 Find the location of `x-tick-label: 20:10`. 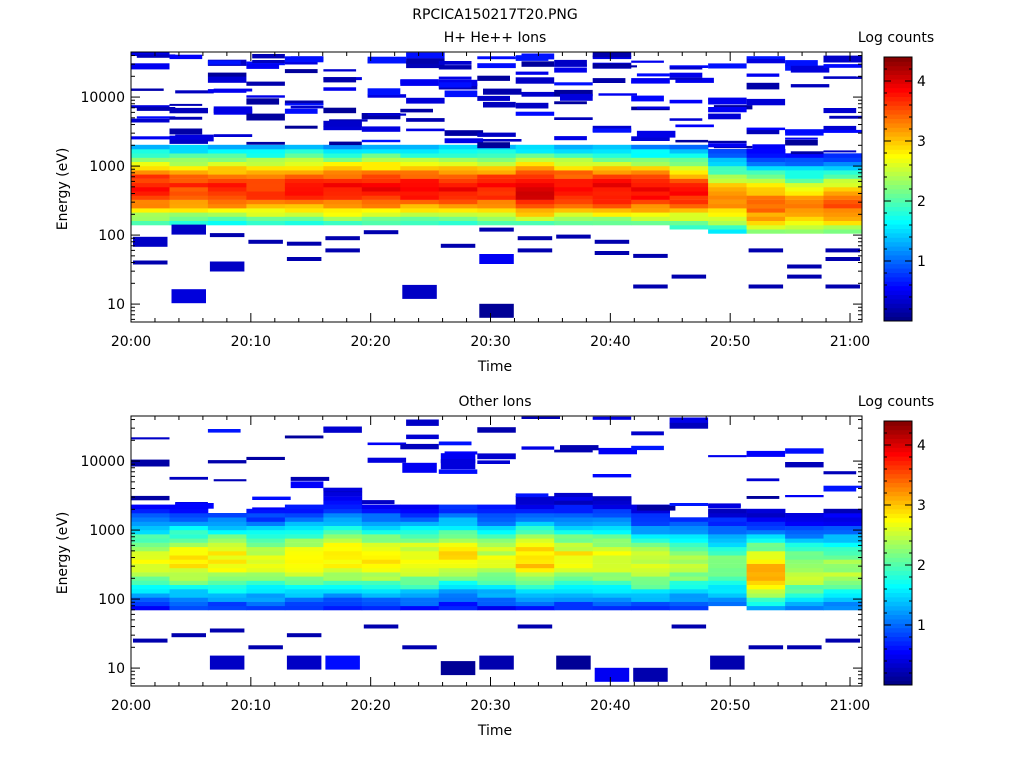

x-tick-label: 20:10 is located at coordinates (251, 706).